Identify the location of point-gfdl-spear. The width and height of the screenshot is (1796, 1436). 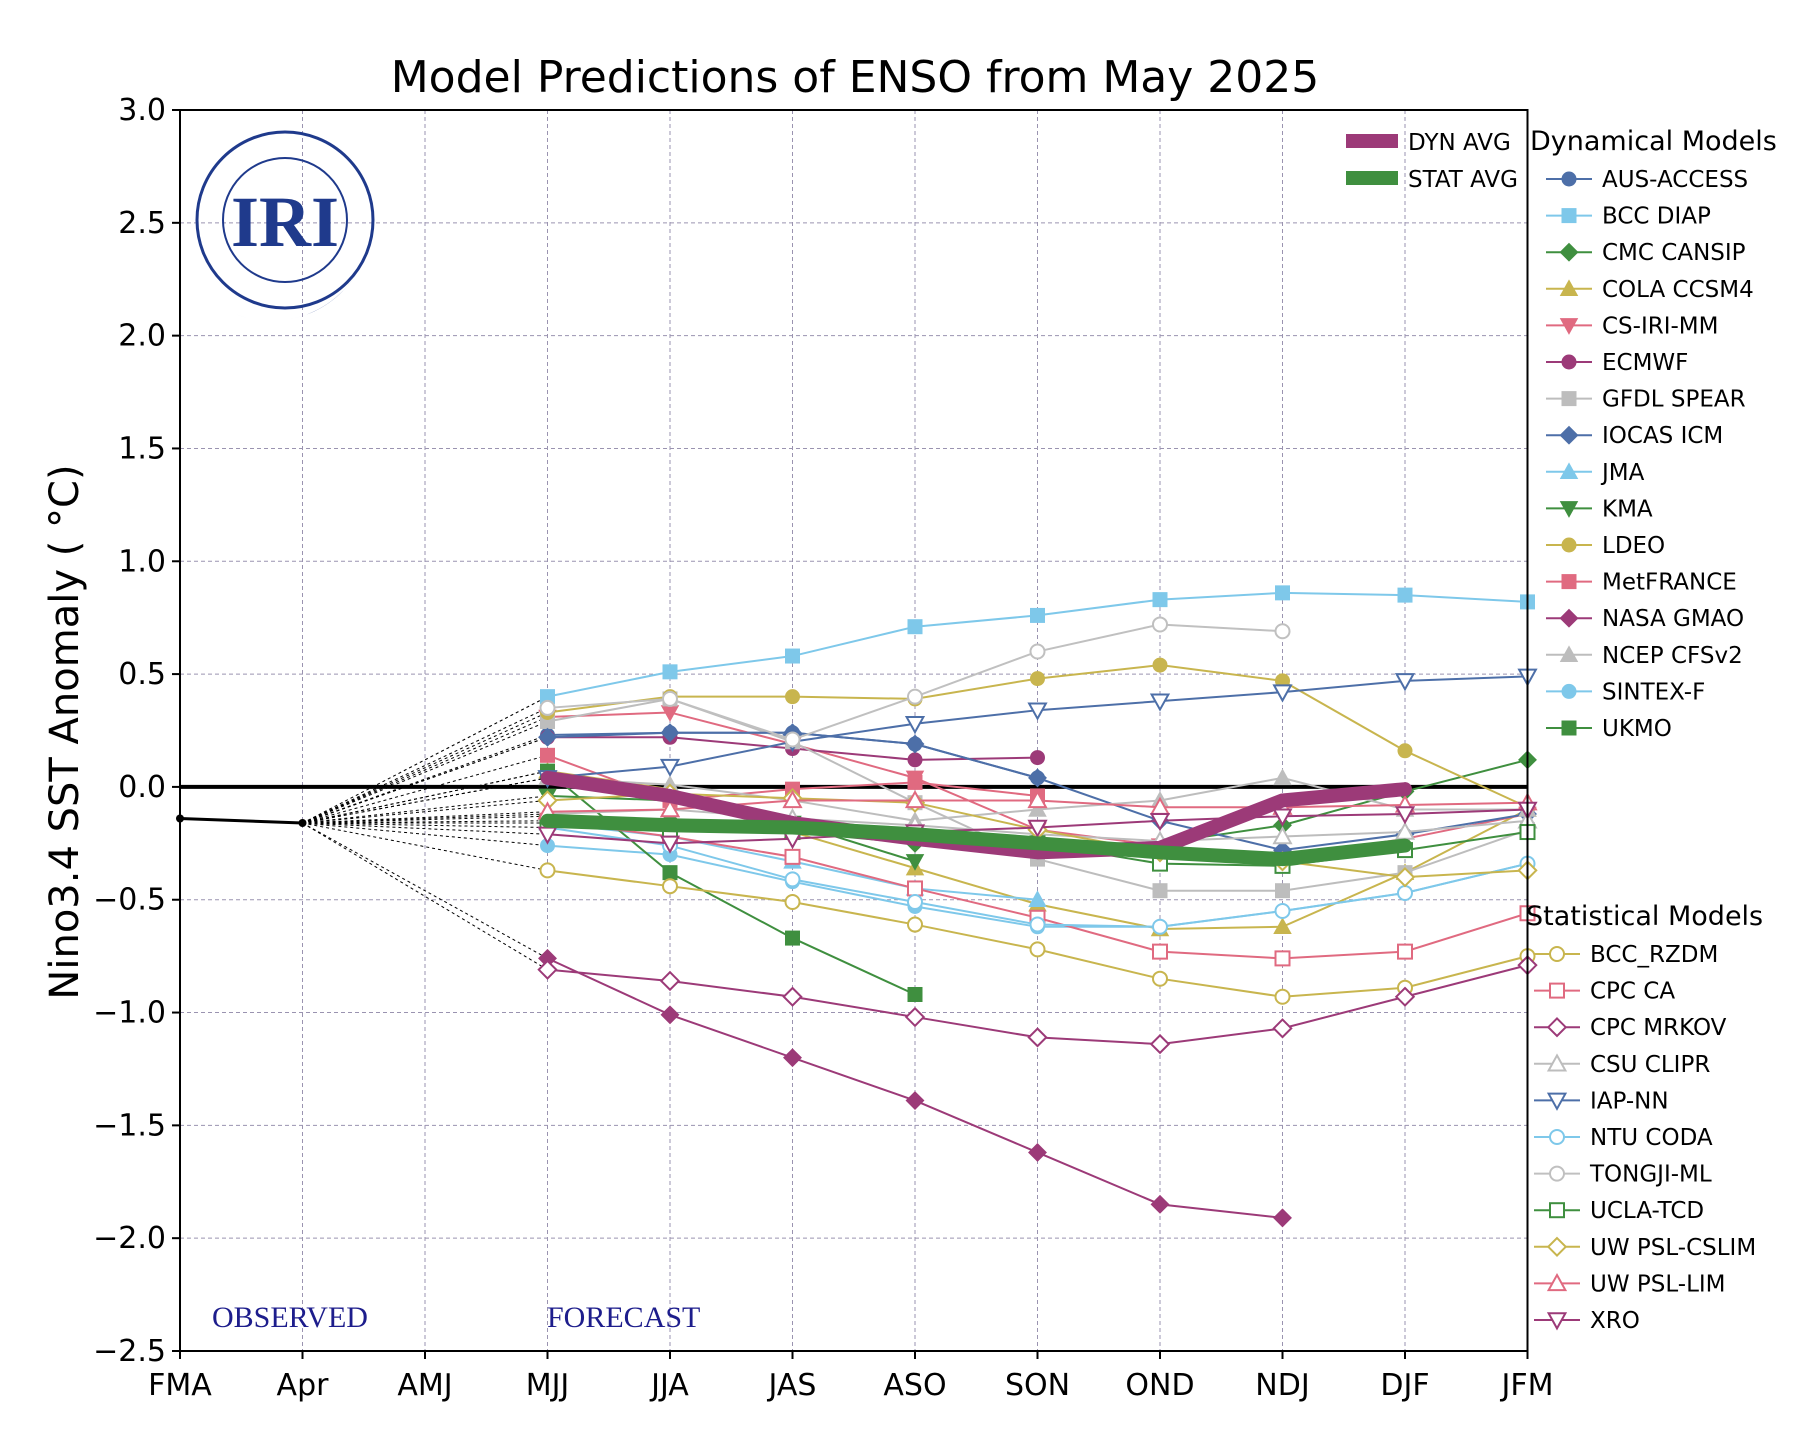
(1282, 891).